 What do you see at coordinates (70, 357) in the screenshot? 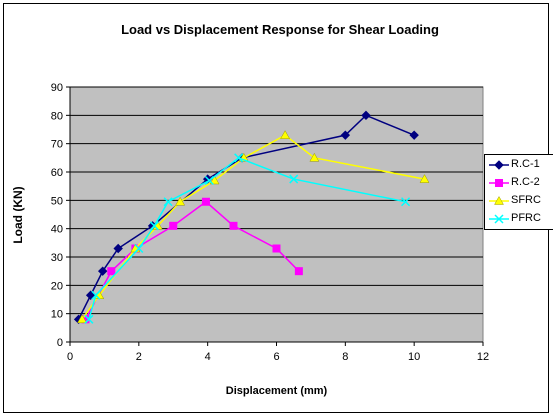
I see `x-tick-label-0: 0` at bounding box center [70, 357].